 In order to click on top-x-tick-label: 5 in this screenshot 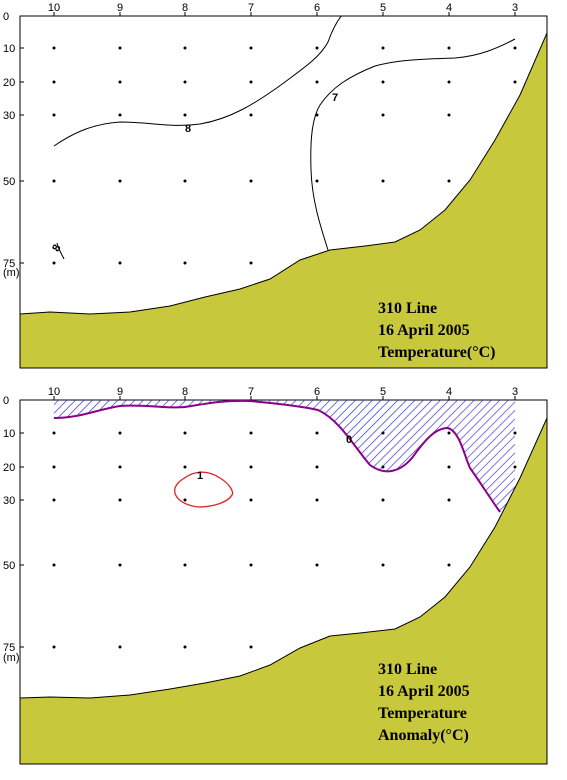, I will do `click(383, 8)`.